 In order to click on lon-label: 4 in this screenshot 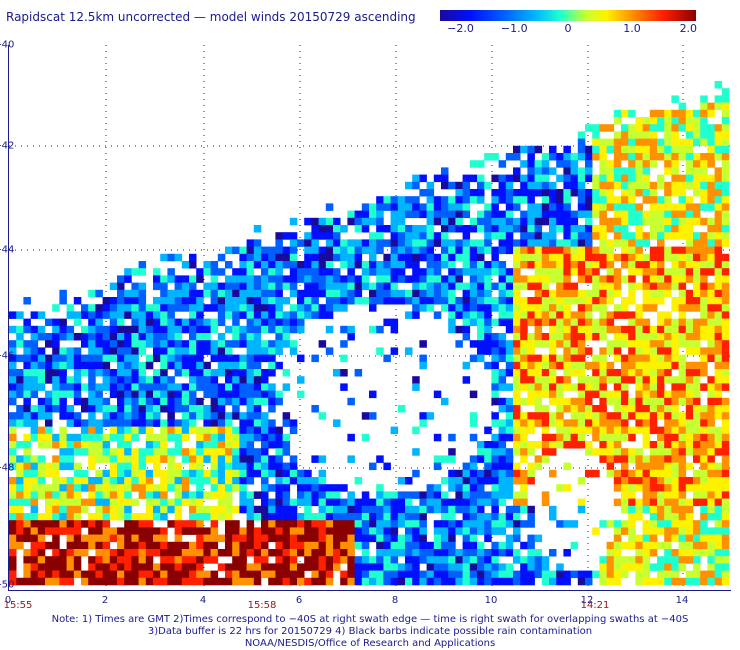, I will do `click(203, 600)`.